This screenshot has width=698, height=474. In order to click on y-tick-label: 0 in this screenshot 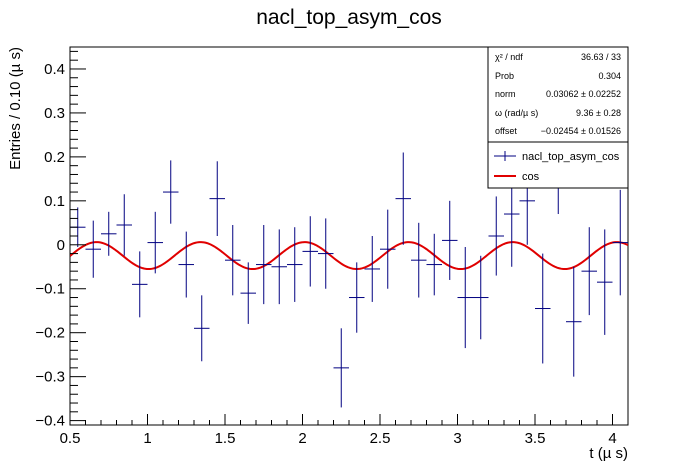, I will do `click(61, 245)`.